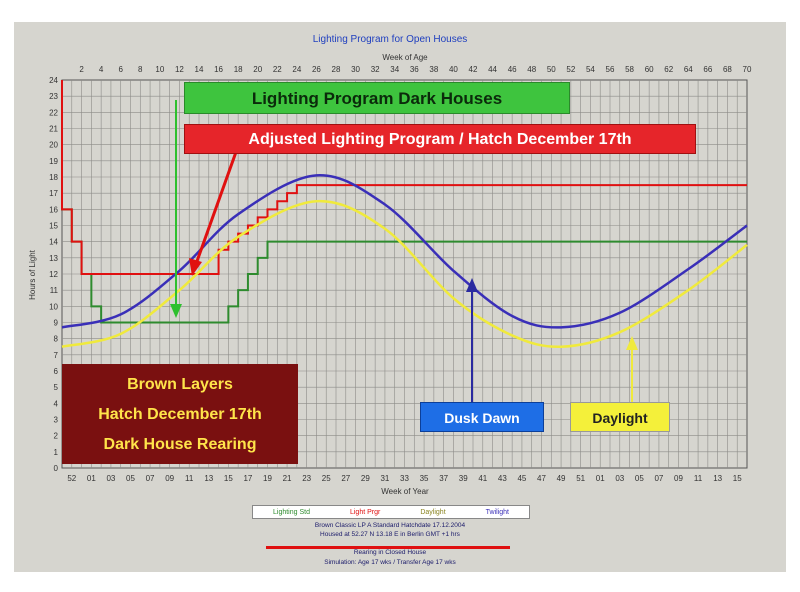 The image size is (800, 592). Describe the element at coordinates (580, 478) in the screenshot. I see `bottom-tick-label: 51` at that location.